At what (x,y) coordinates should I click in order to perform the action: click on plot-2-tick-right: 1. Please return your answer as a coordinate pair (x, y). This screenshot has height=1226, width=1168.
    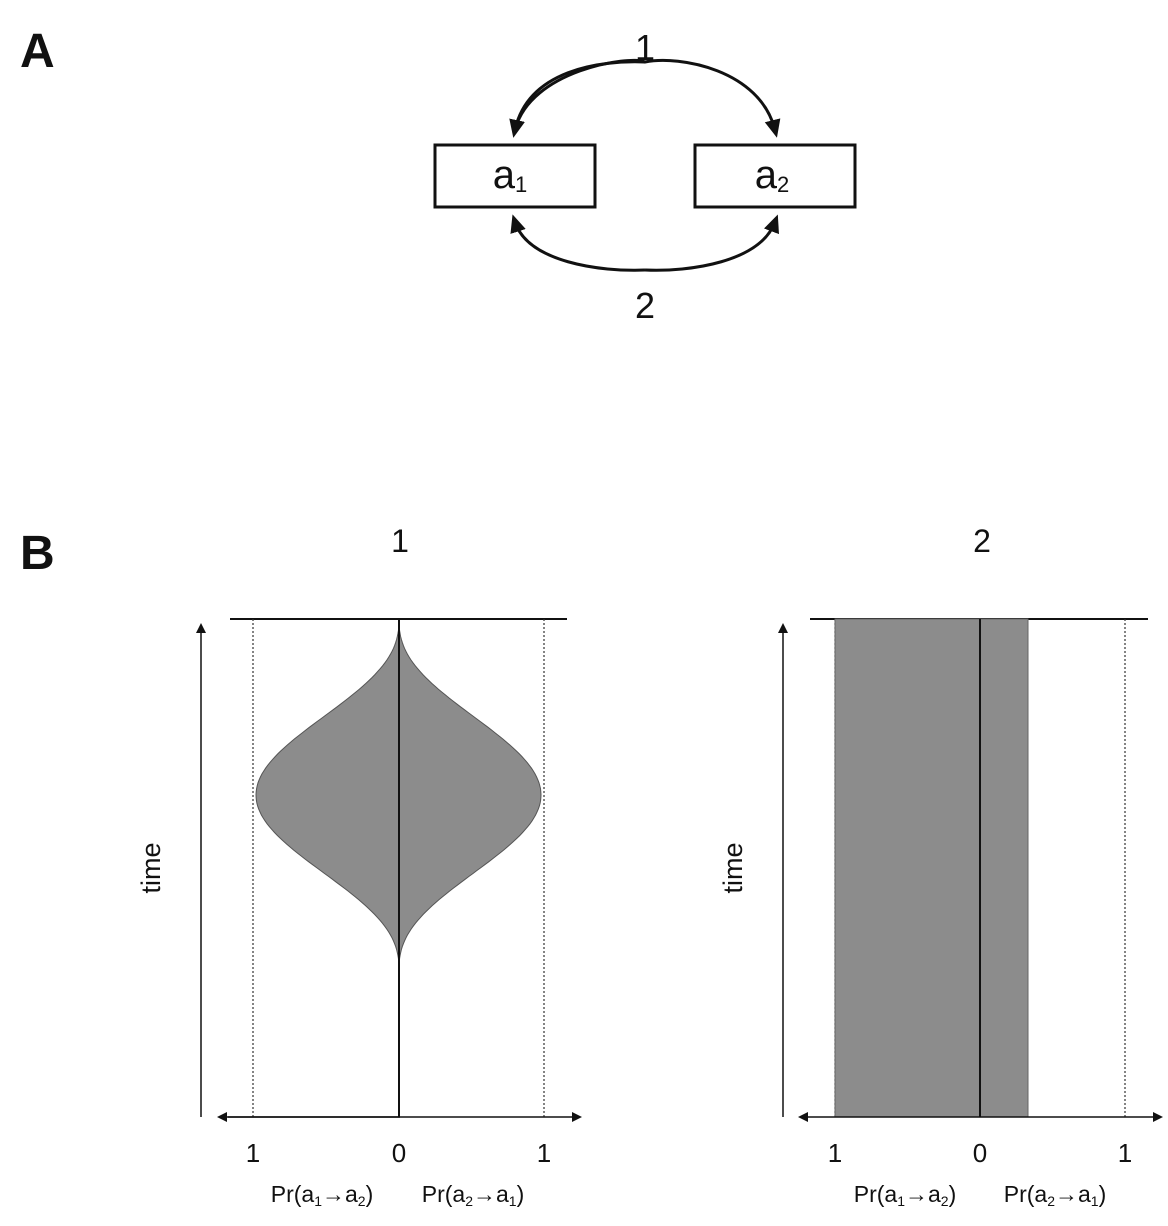
    Looking at the image, I should click on (1125, 1153).